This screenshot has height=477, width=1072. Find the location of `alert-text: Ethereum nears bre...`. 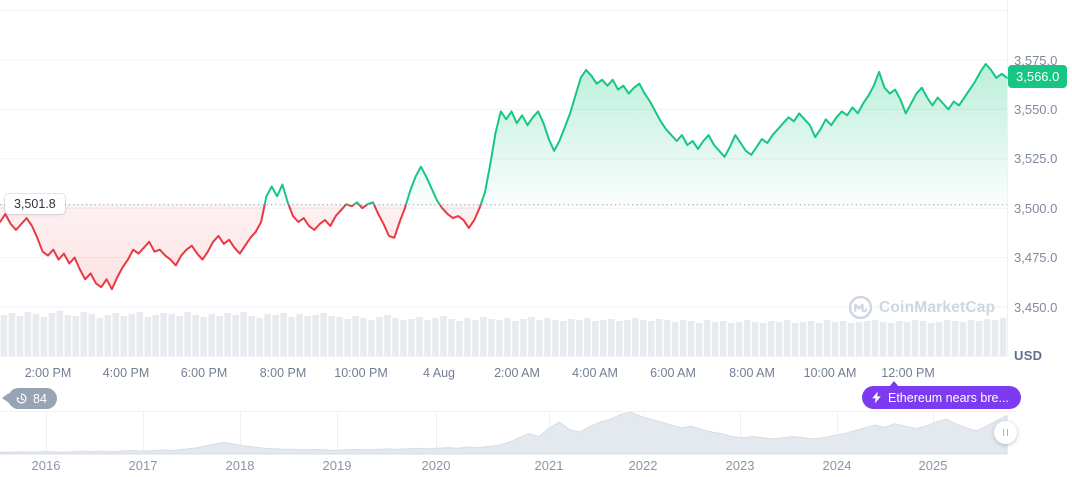

alert-text: Ethereum nears bre... is located at coordinates (948, 397).